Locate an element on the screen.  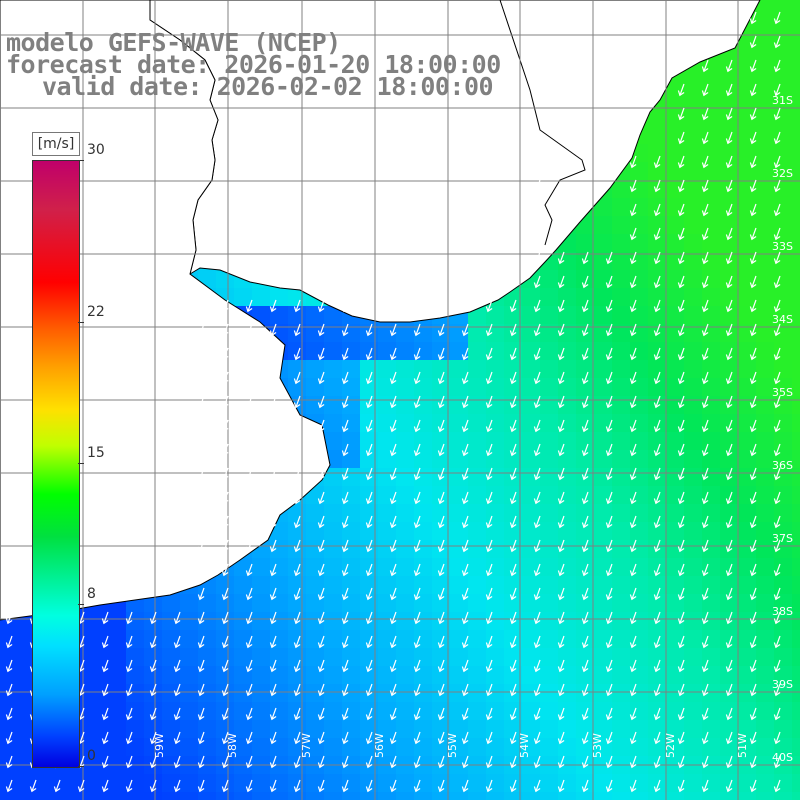
latitude-label: 32S is located at coordinates (782, 173).